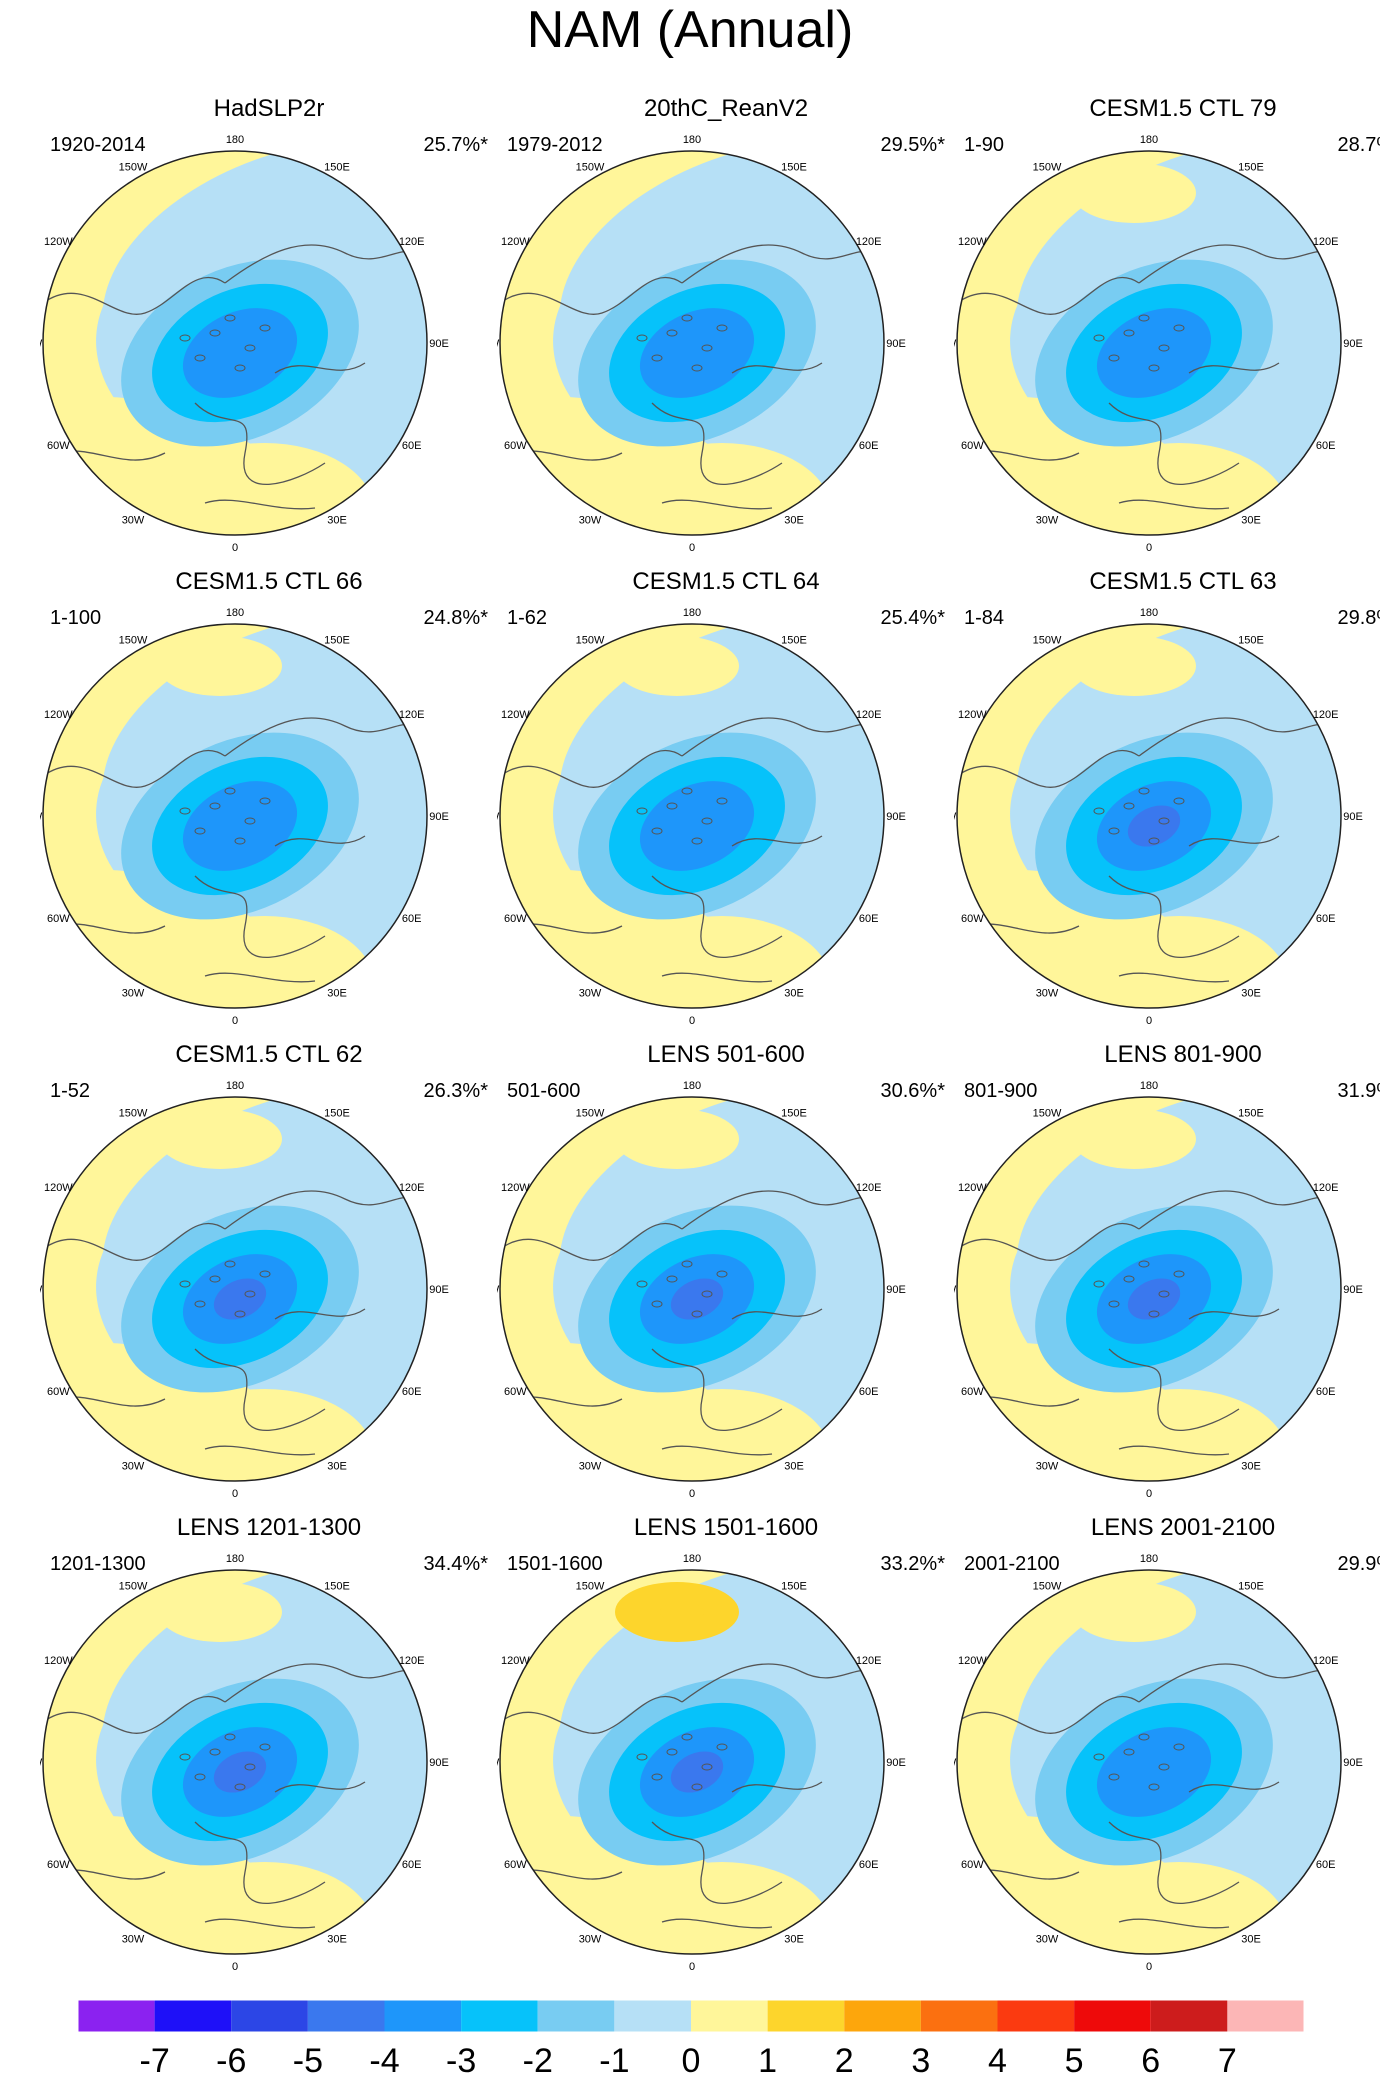 The image size is (1380, 2086). What do you see at coordinates (1183, 581) in the screenshot?
I see `panel-title: CESM1.5 CTL 63` at bounding box center [1183, 581].